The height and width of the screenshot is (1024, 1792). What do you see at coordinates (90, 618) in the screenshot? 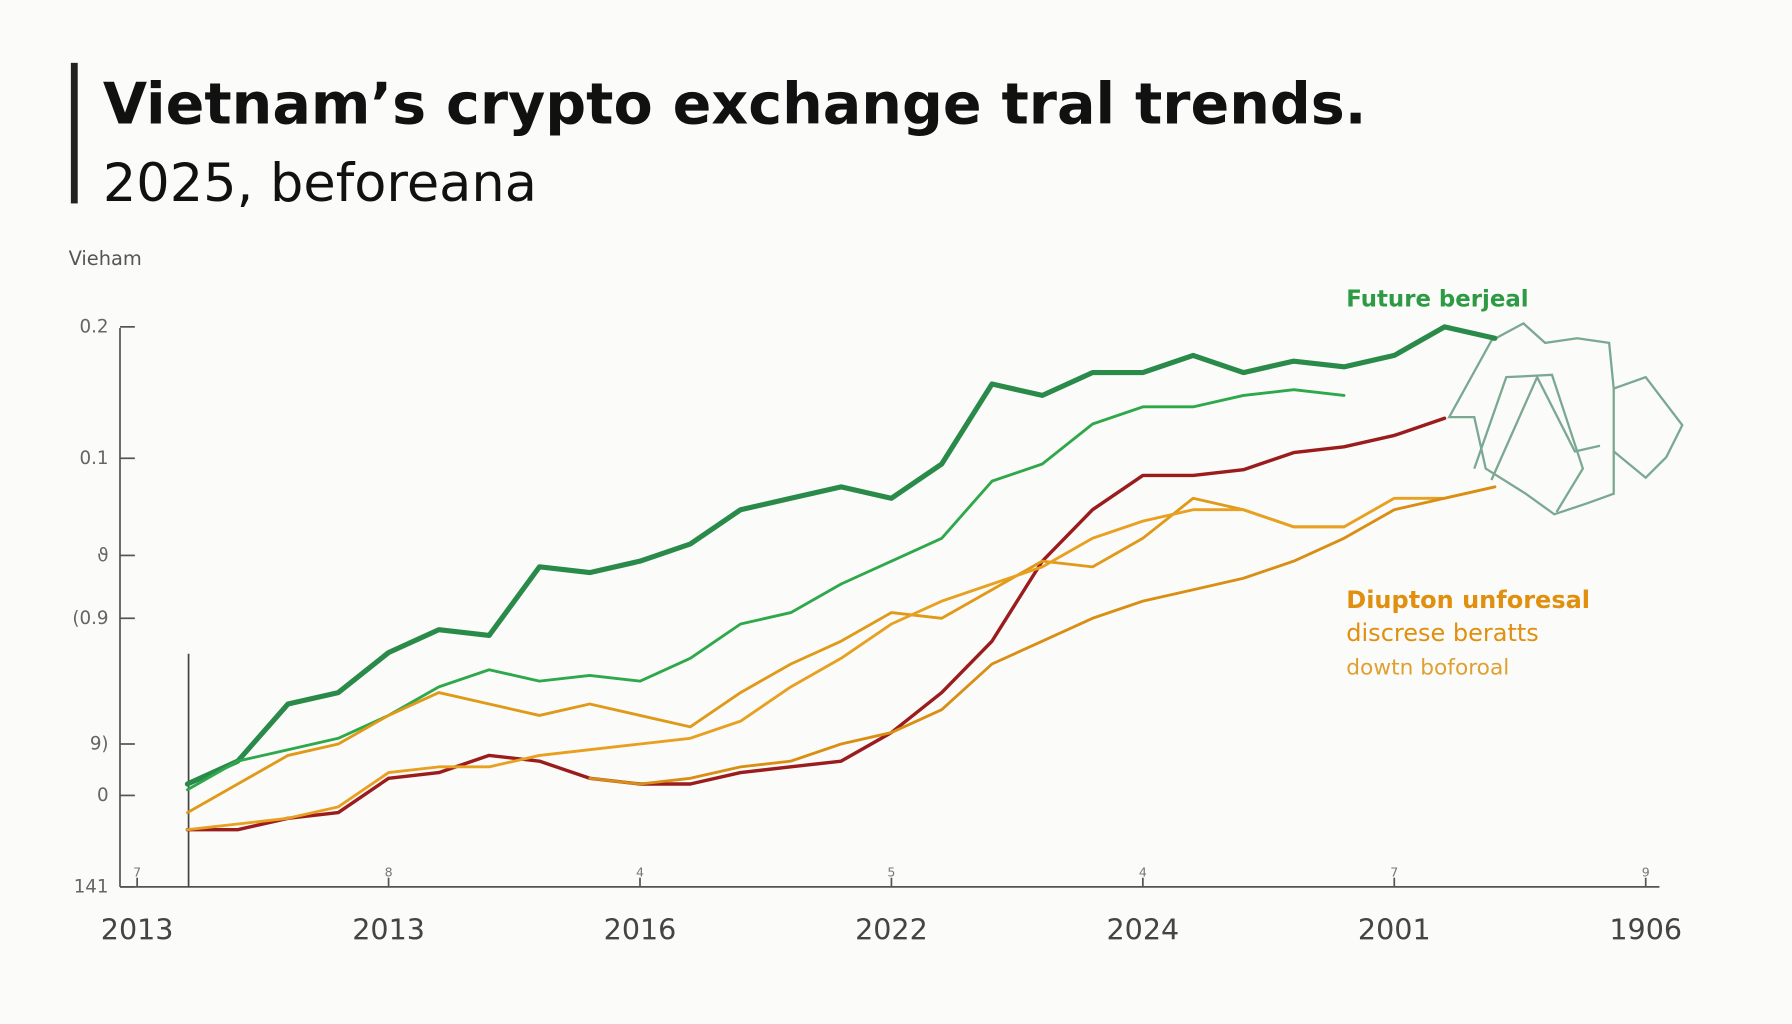
I see `y-tick-label: (0.9` at bounding box center [90, 618].